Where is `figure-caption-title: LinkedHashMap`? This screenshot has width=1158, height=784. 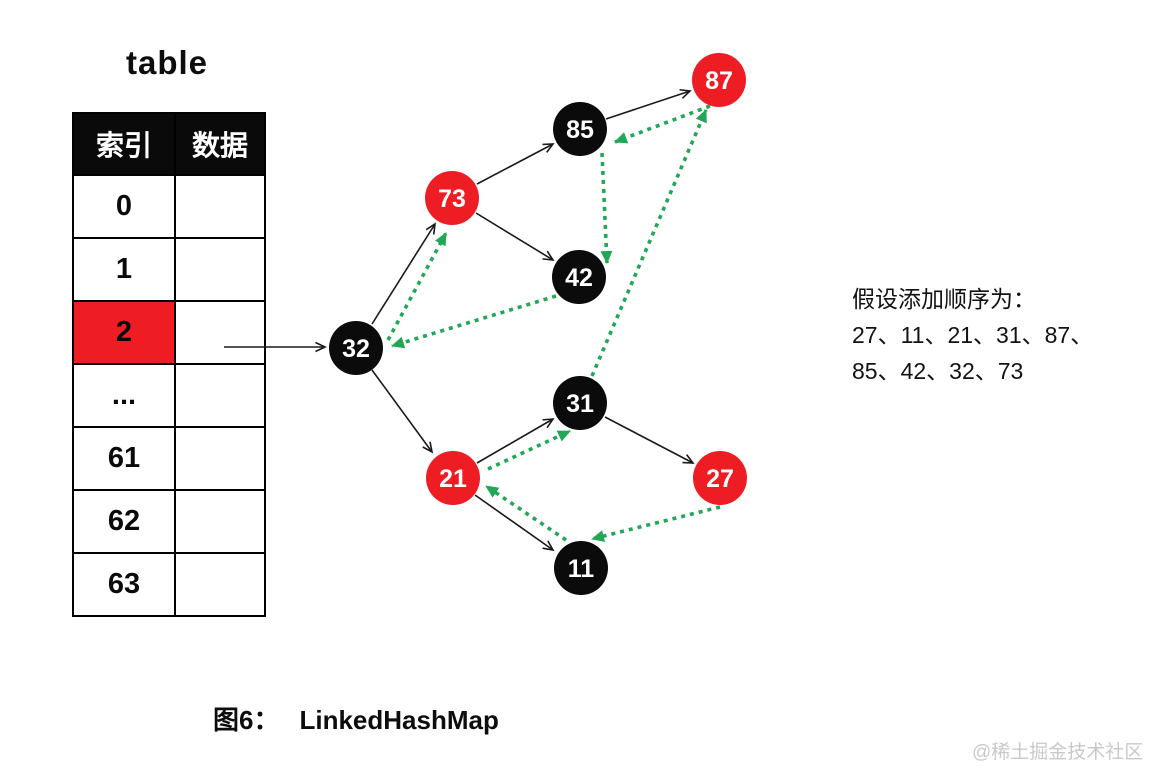 figure-caption-title: LinkedHashMap is located at coordinates (399, 720).